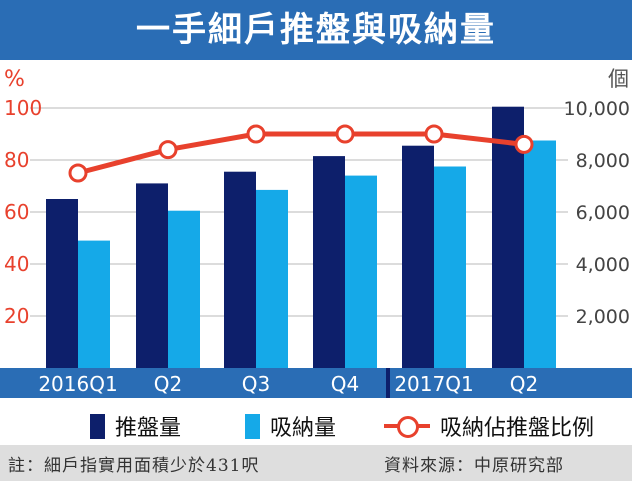 The image size is (632, 481). What do you see at coordinates (433, 384) in the screenshot?
I see `x-tick-label: 2017Q1` at bounding box center [433, 384].